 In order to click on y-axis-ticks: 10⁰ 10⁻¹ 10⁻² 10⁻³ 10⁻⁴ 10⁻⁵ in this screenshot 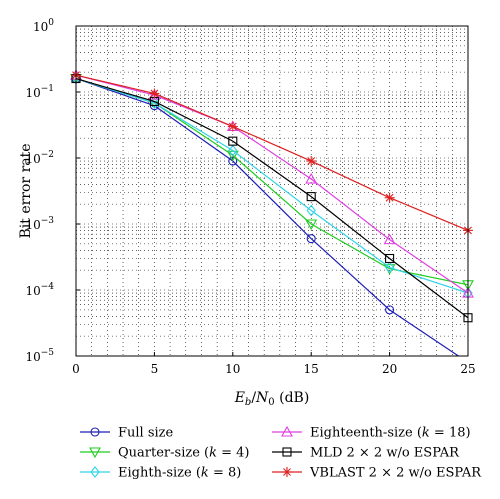, I will do `click(52, 191)`.